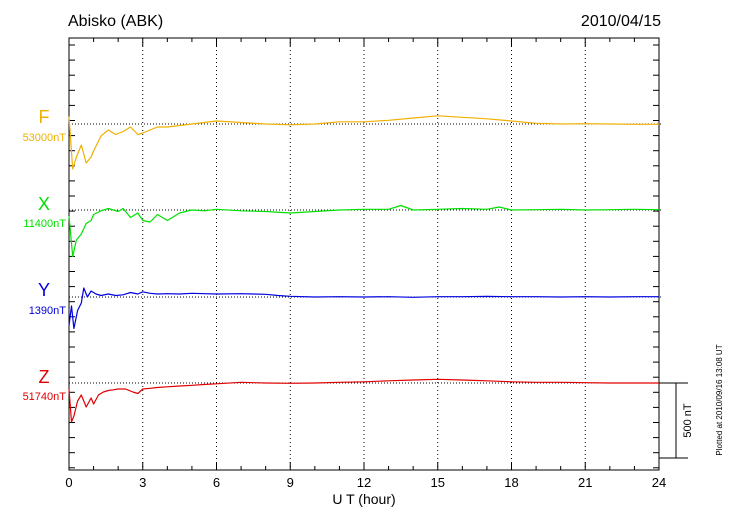  I want to click on series-baseline-f: 53000nT, so click(45, 138).